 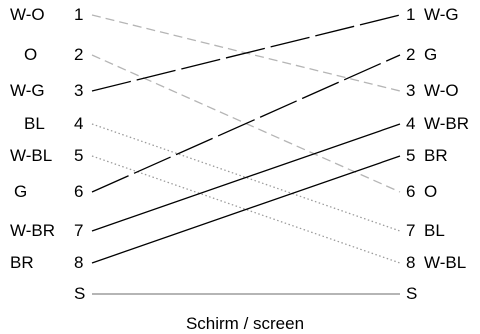 I want to click on left-pin-number: 5, so click(x=78, y=155).